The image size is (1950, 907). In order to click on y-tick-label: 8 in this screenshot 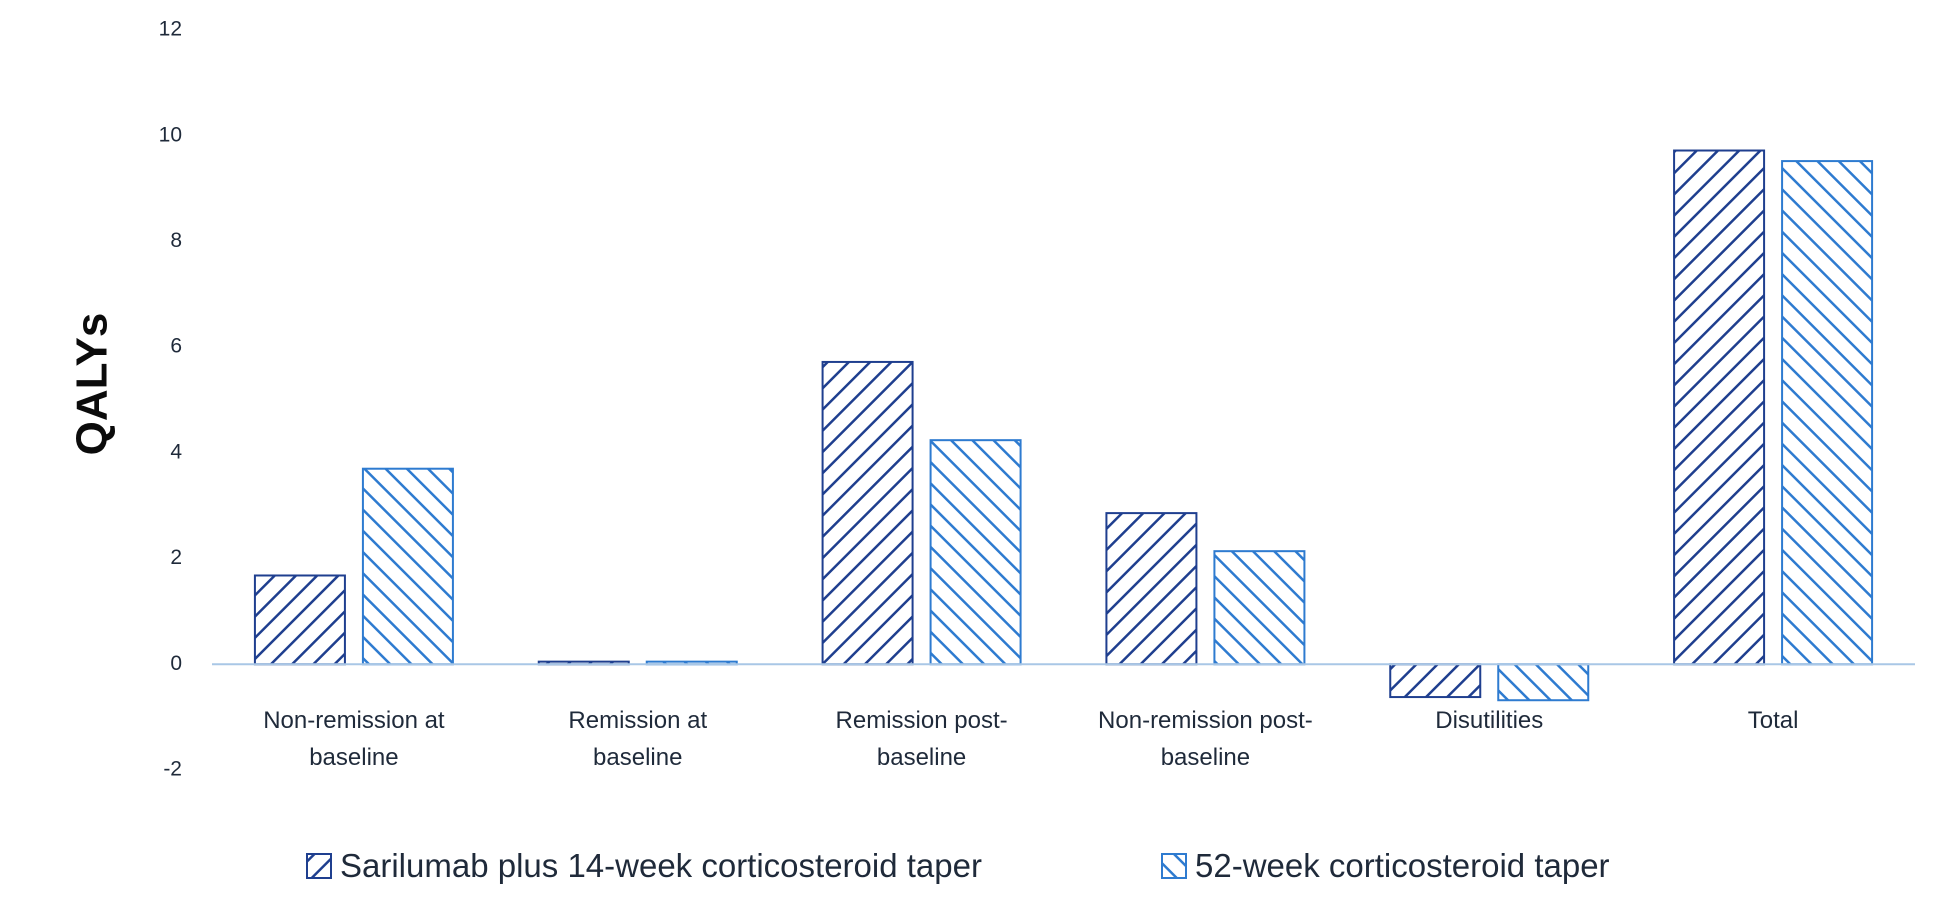, I will do `click(176, 240)`.